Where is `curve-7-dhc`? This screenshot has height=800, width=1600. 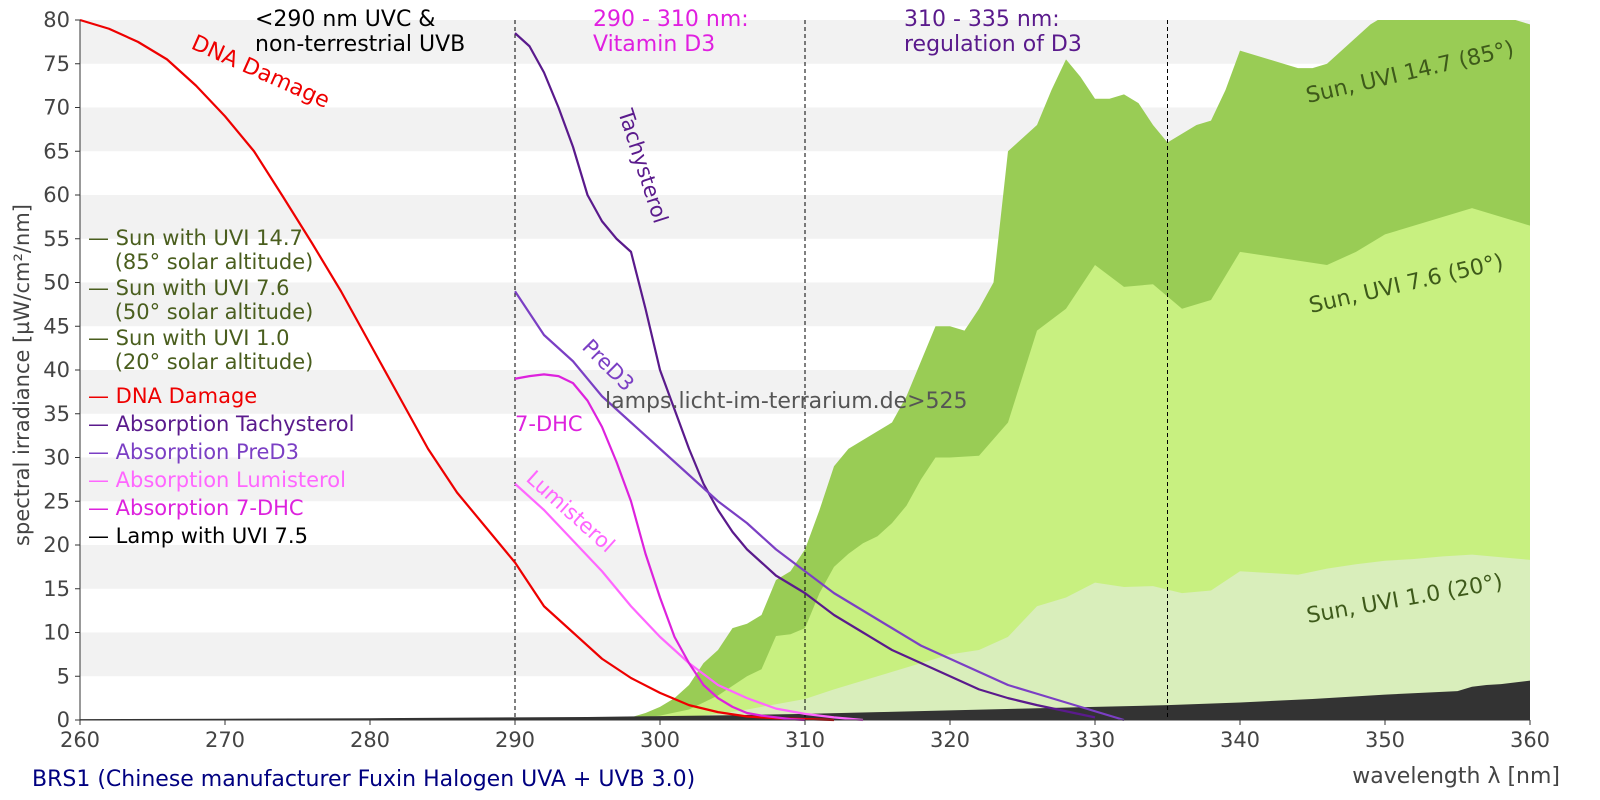 curve-7-dhc is located at coordinates (660, 547).